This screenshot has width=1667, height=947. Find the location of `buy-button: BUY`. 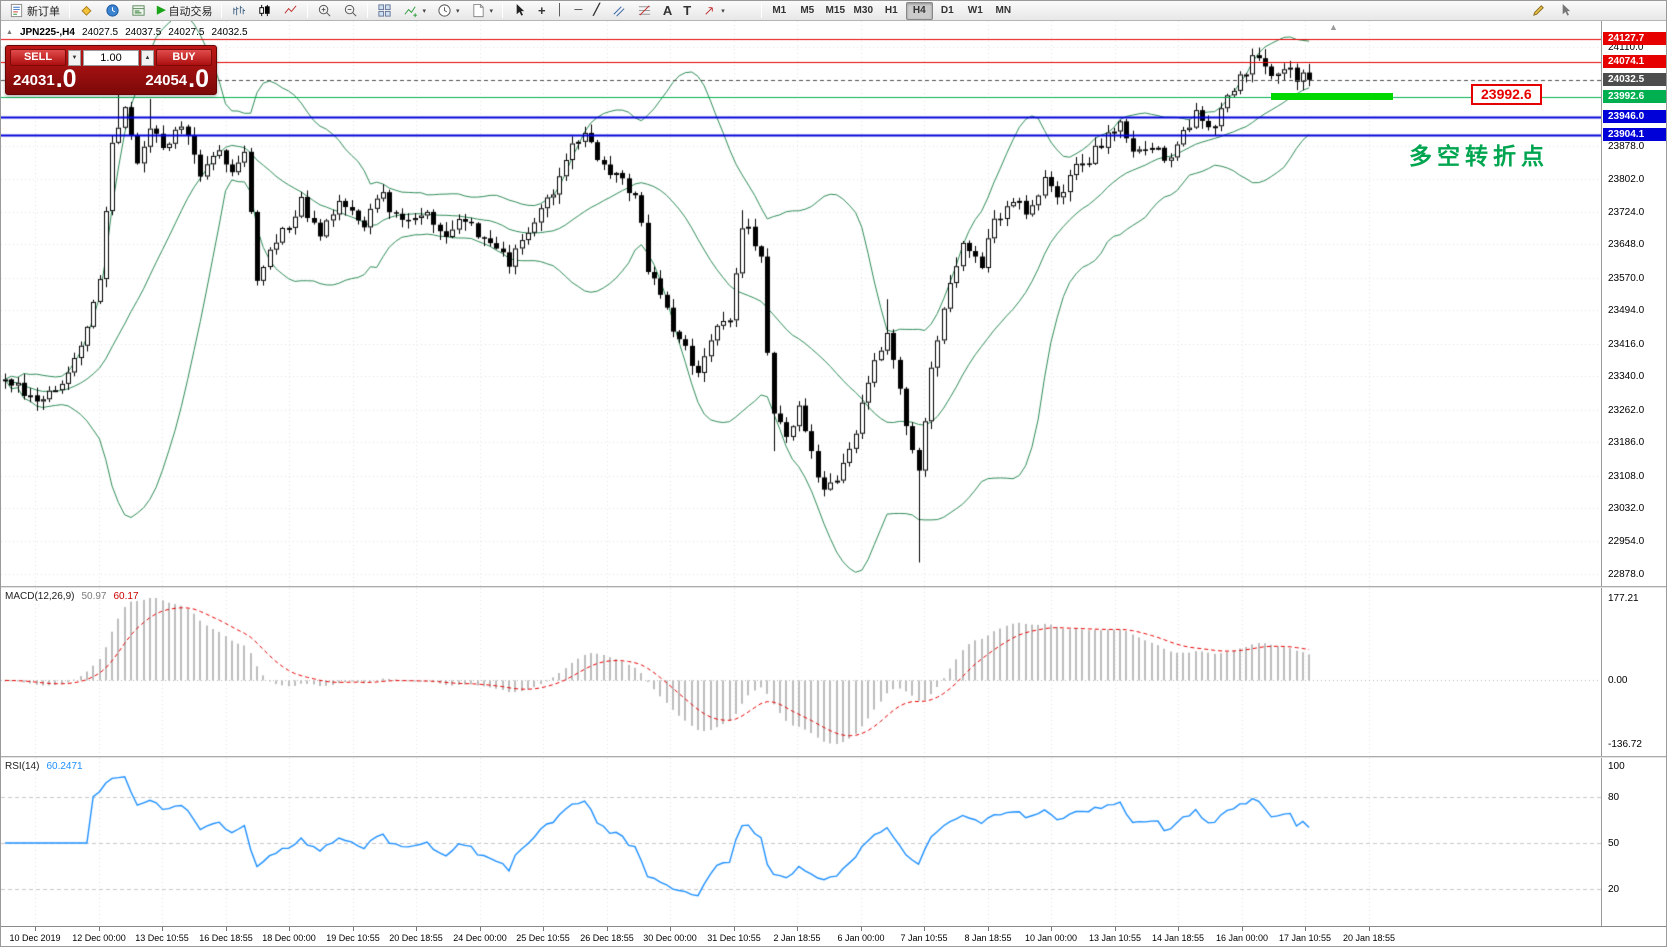

buy-button: BUY is located at coordinates (184, 57).